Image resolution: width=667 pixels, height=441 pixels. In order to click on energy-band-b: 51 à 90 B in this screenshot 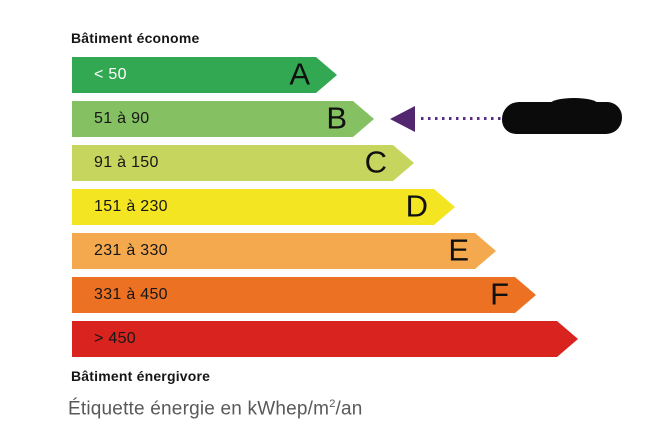, I will do `click(223, 119)`.